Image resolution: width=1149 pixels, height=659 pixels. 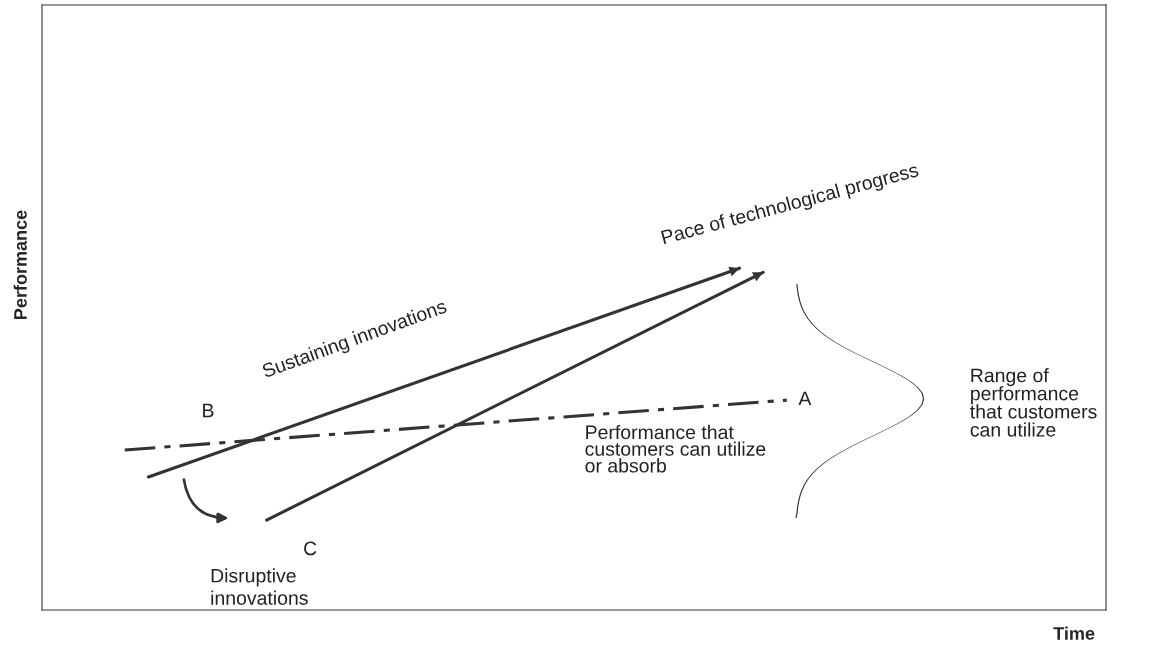 What do you see at coordinates (310, 548) in the screenshot?
I see `annotation: C` at bounding box center [310, 548].